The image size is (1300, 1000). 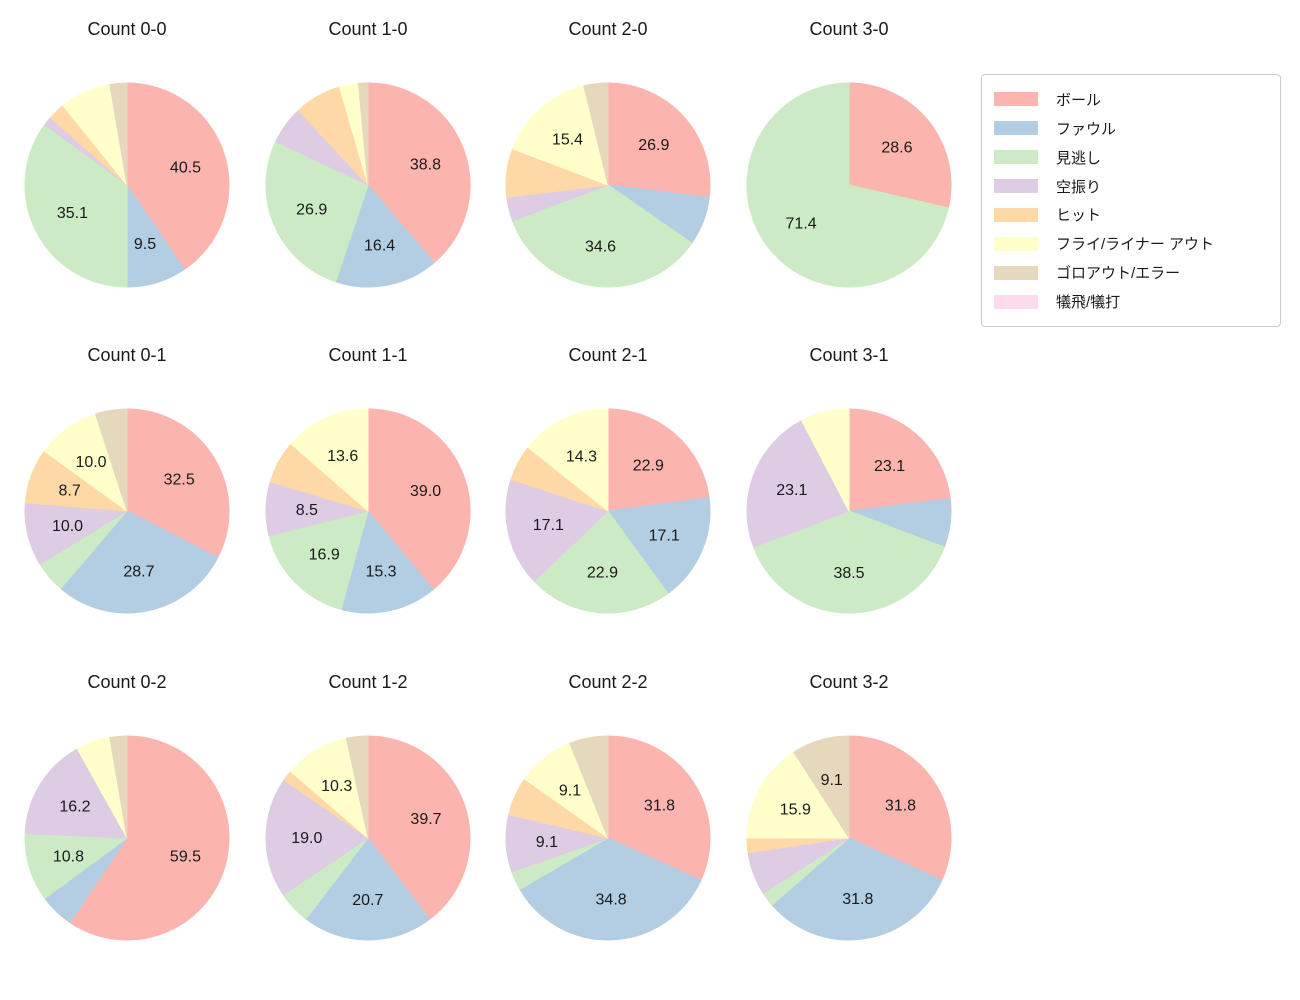 What do you see at coordinates (1079, 187) in the screenshot?
I see `legend-label: 空振り` at bounding box center [1079, 187].